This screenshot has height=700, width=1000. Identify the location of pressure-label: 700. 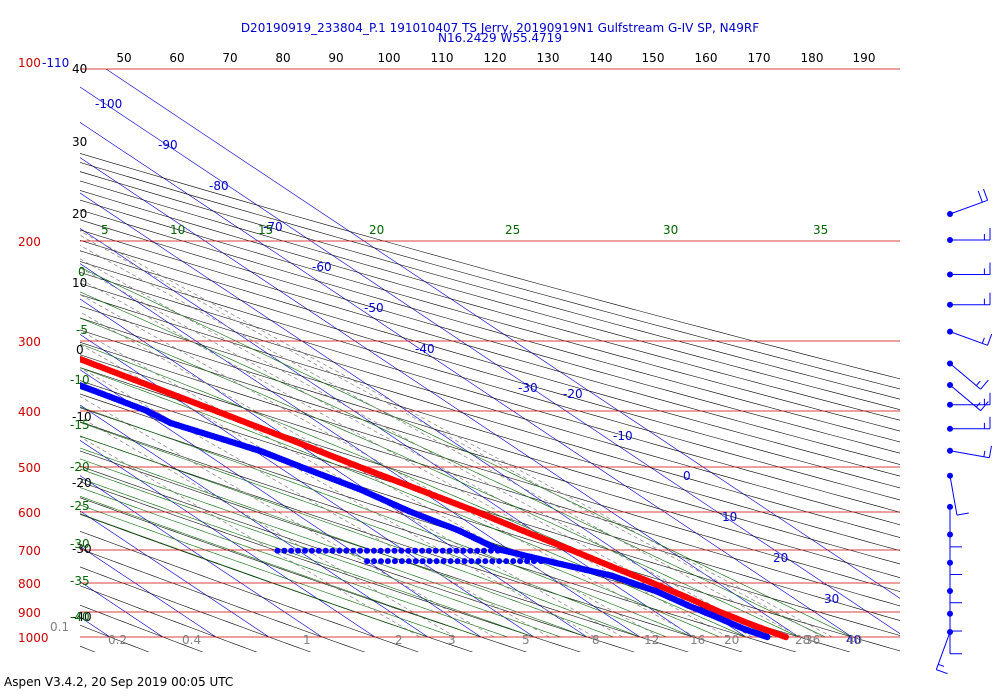
(29, 551).